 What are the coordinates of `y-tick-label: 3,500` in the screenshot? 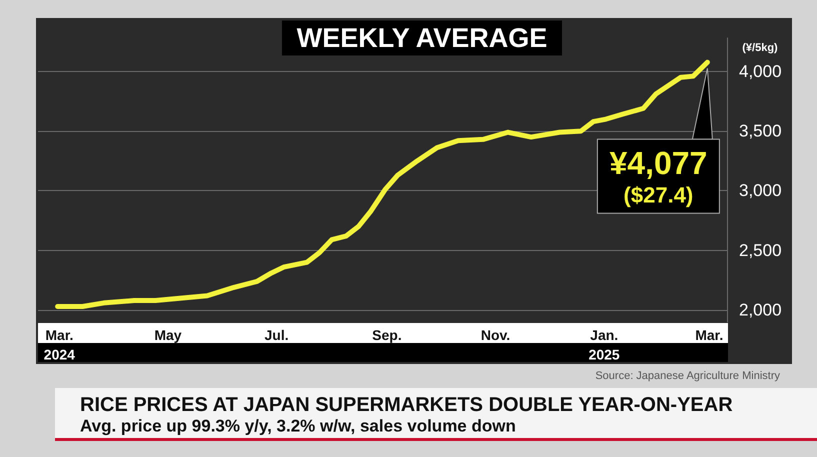 It's located at (760, 131).